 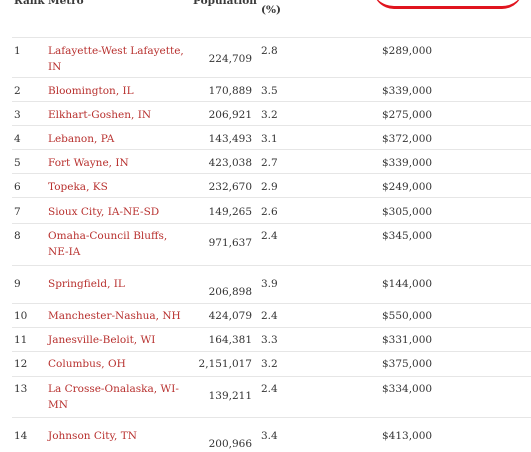 What do you see at coordinates (17, 51) in the screenshot?
I see `rank-cell: 1` at bounding box center [17, 51].